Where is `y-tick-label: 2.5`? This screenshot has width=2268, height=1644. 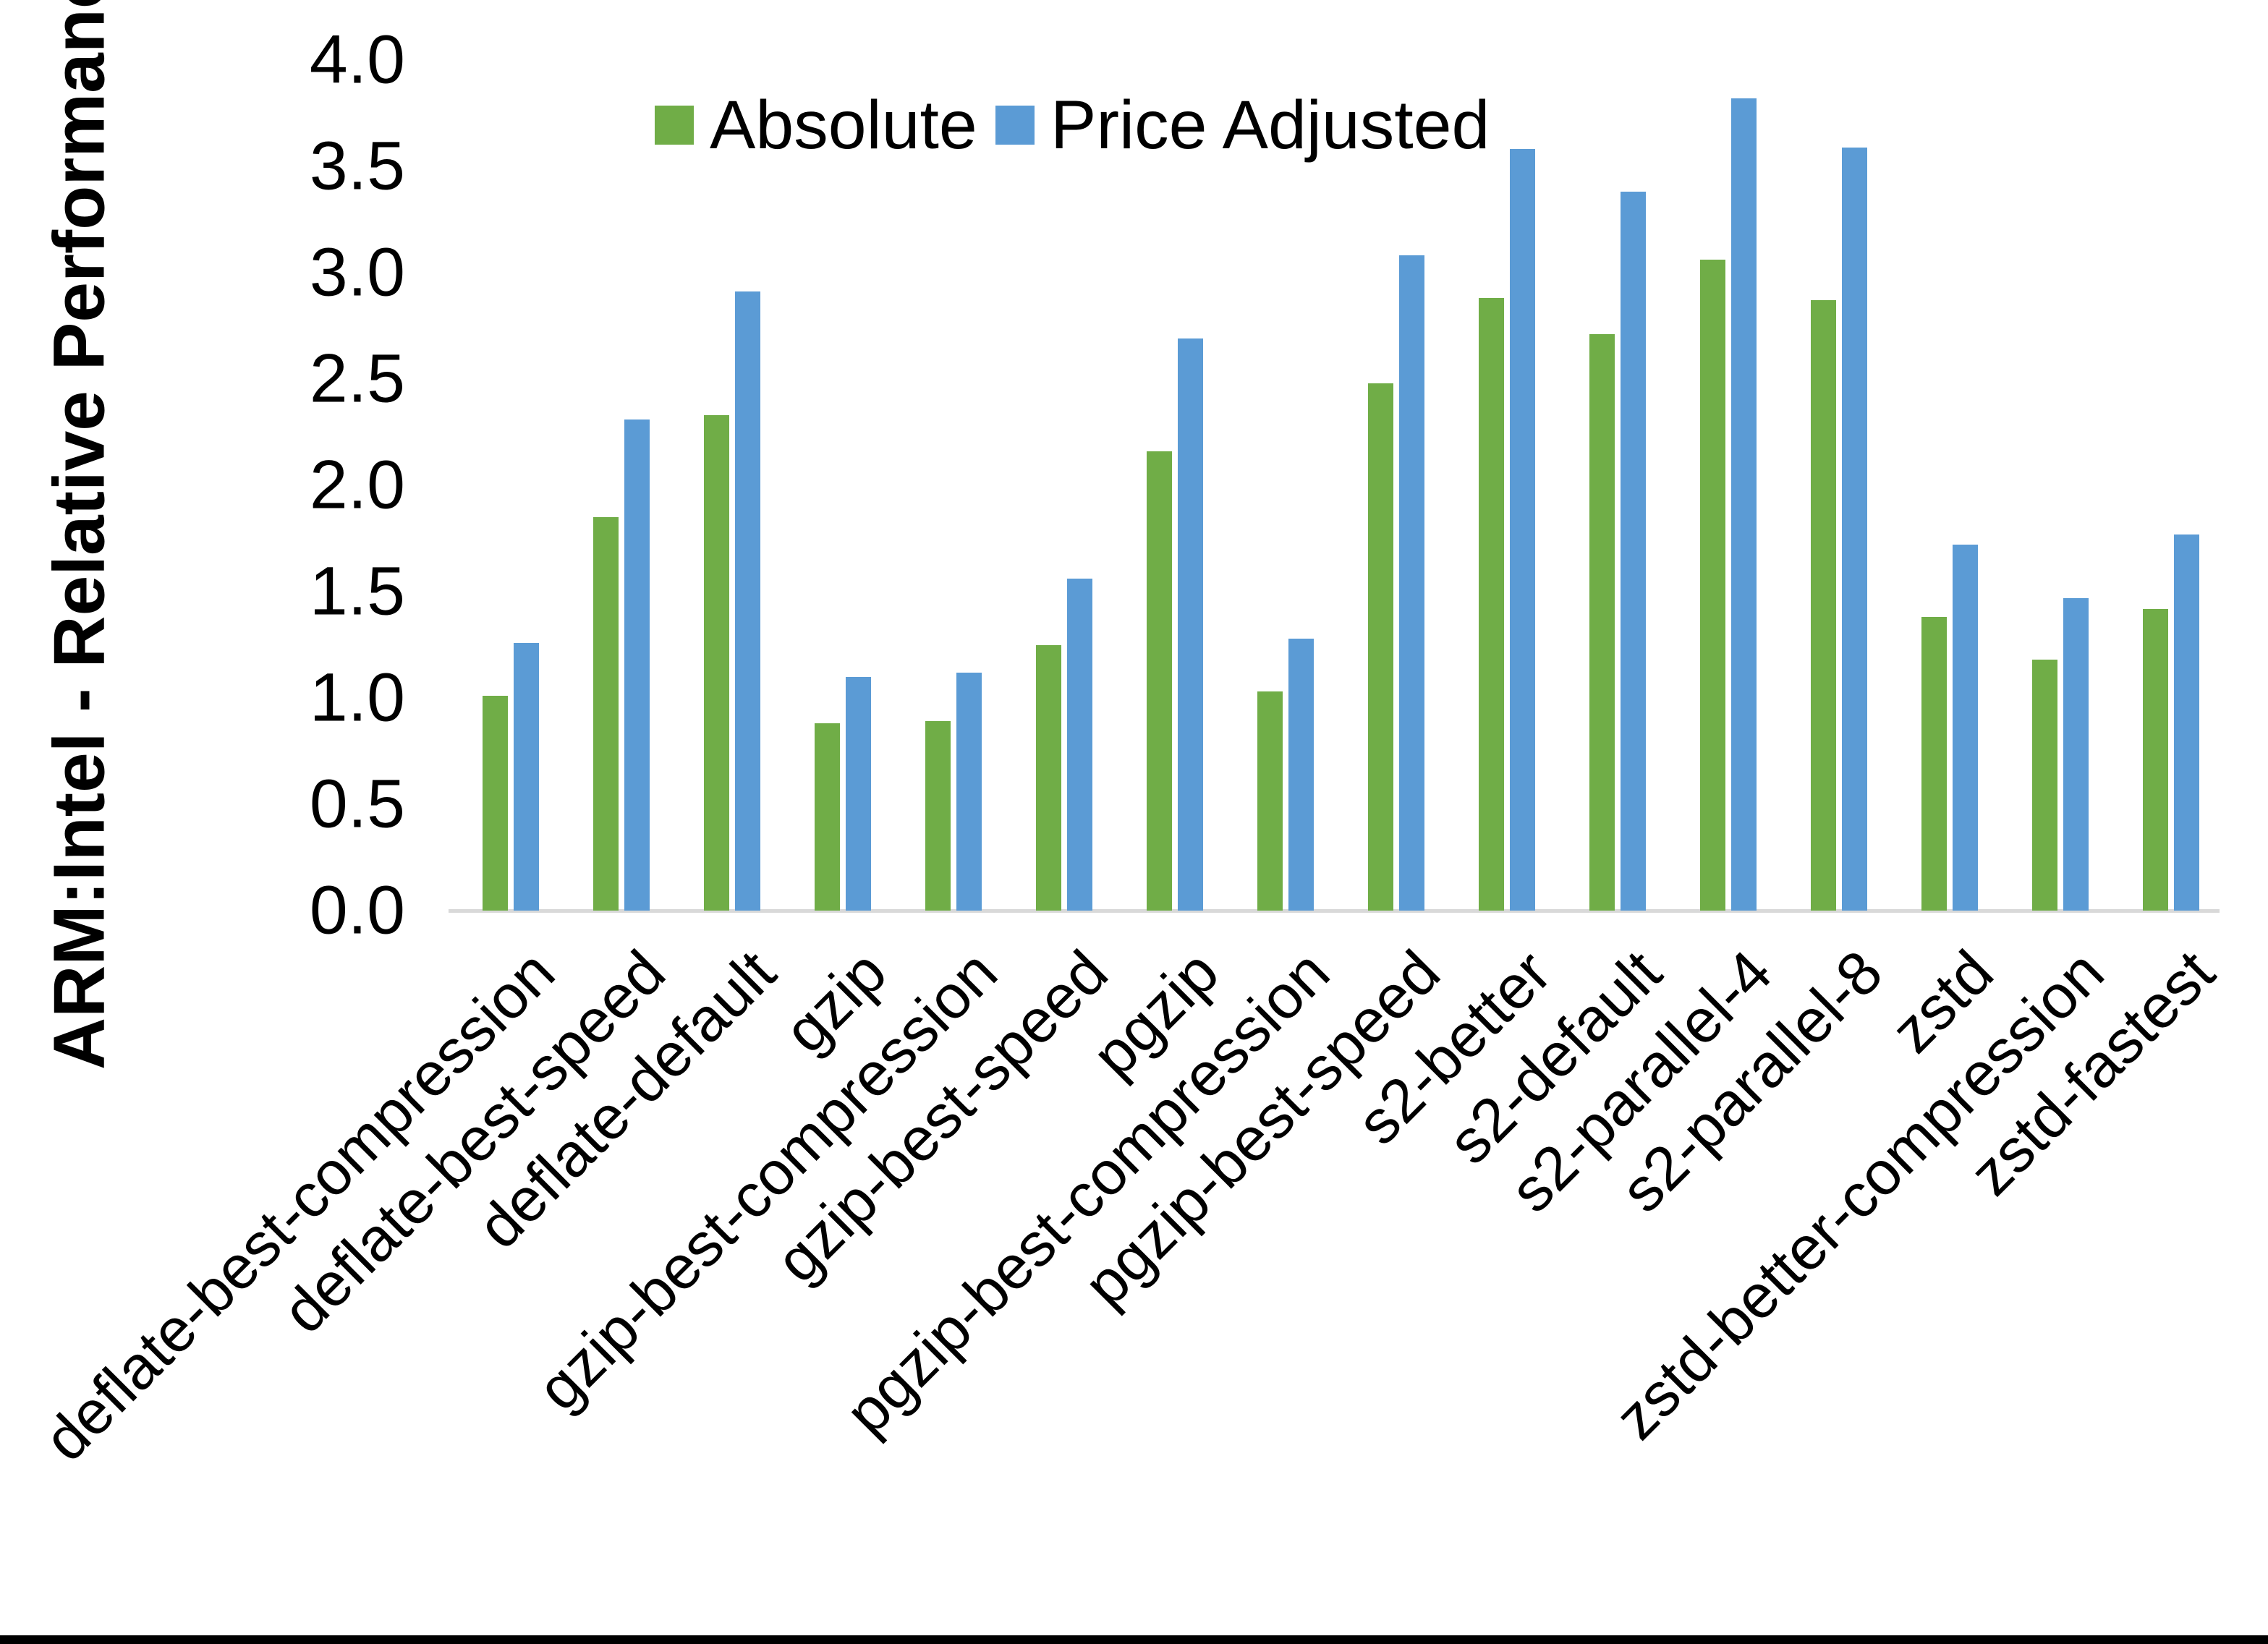 y-tick-label: 2.5 is located at coordinates (357, 378).